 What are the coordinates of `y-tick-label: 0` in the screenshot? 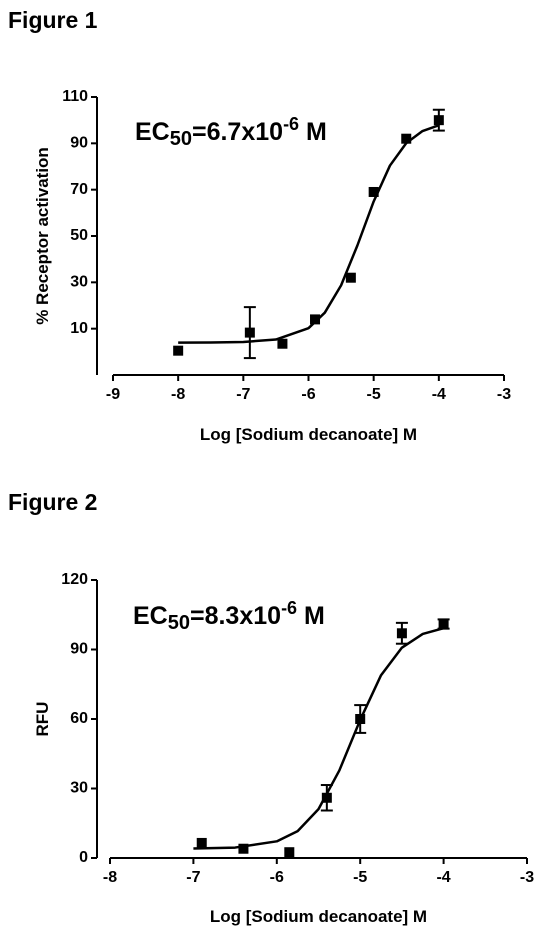 It's located at (83, 857).